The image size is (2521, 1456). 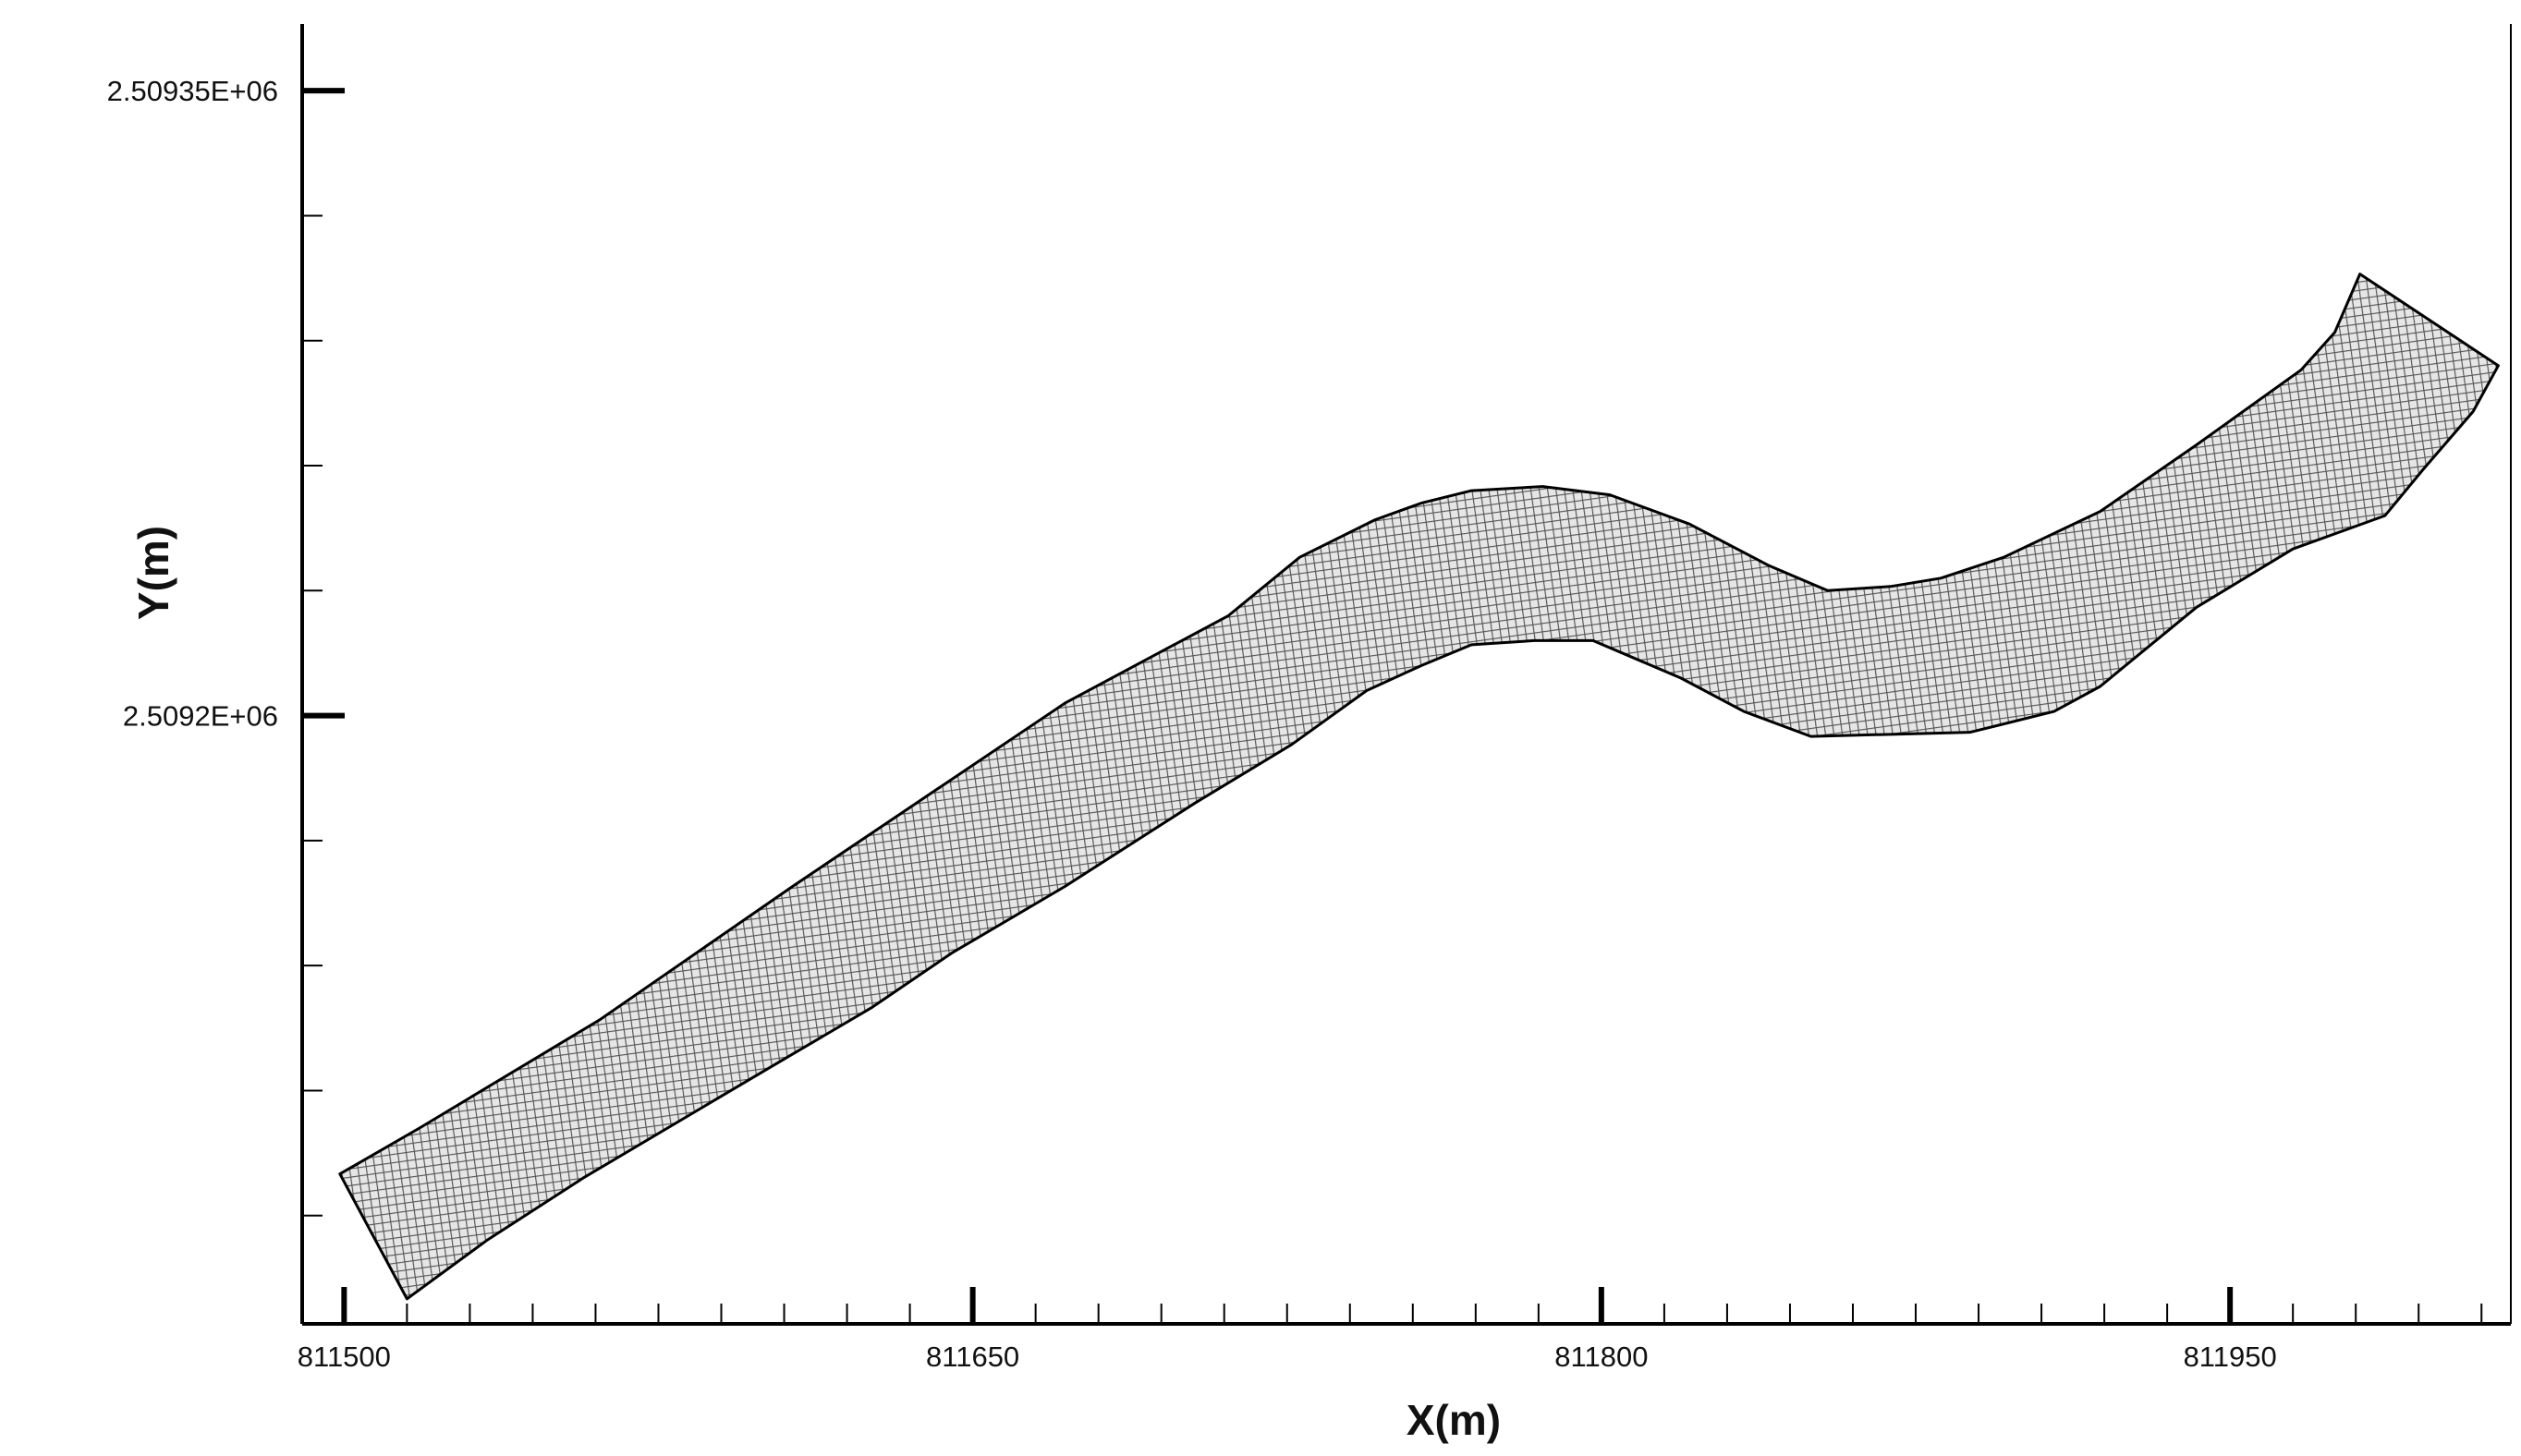 What do you see at coordinates (1601, 1357) in the screenshot?
I see `x-tick-label: 811800` at bounding box center [1601, 1357].